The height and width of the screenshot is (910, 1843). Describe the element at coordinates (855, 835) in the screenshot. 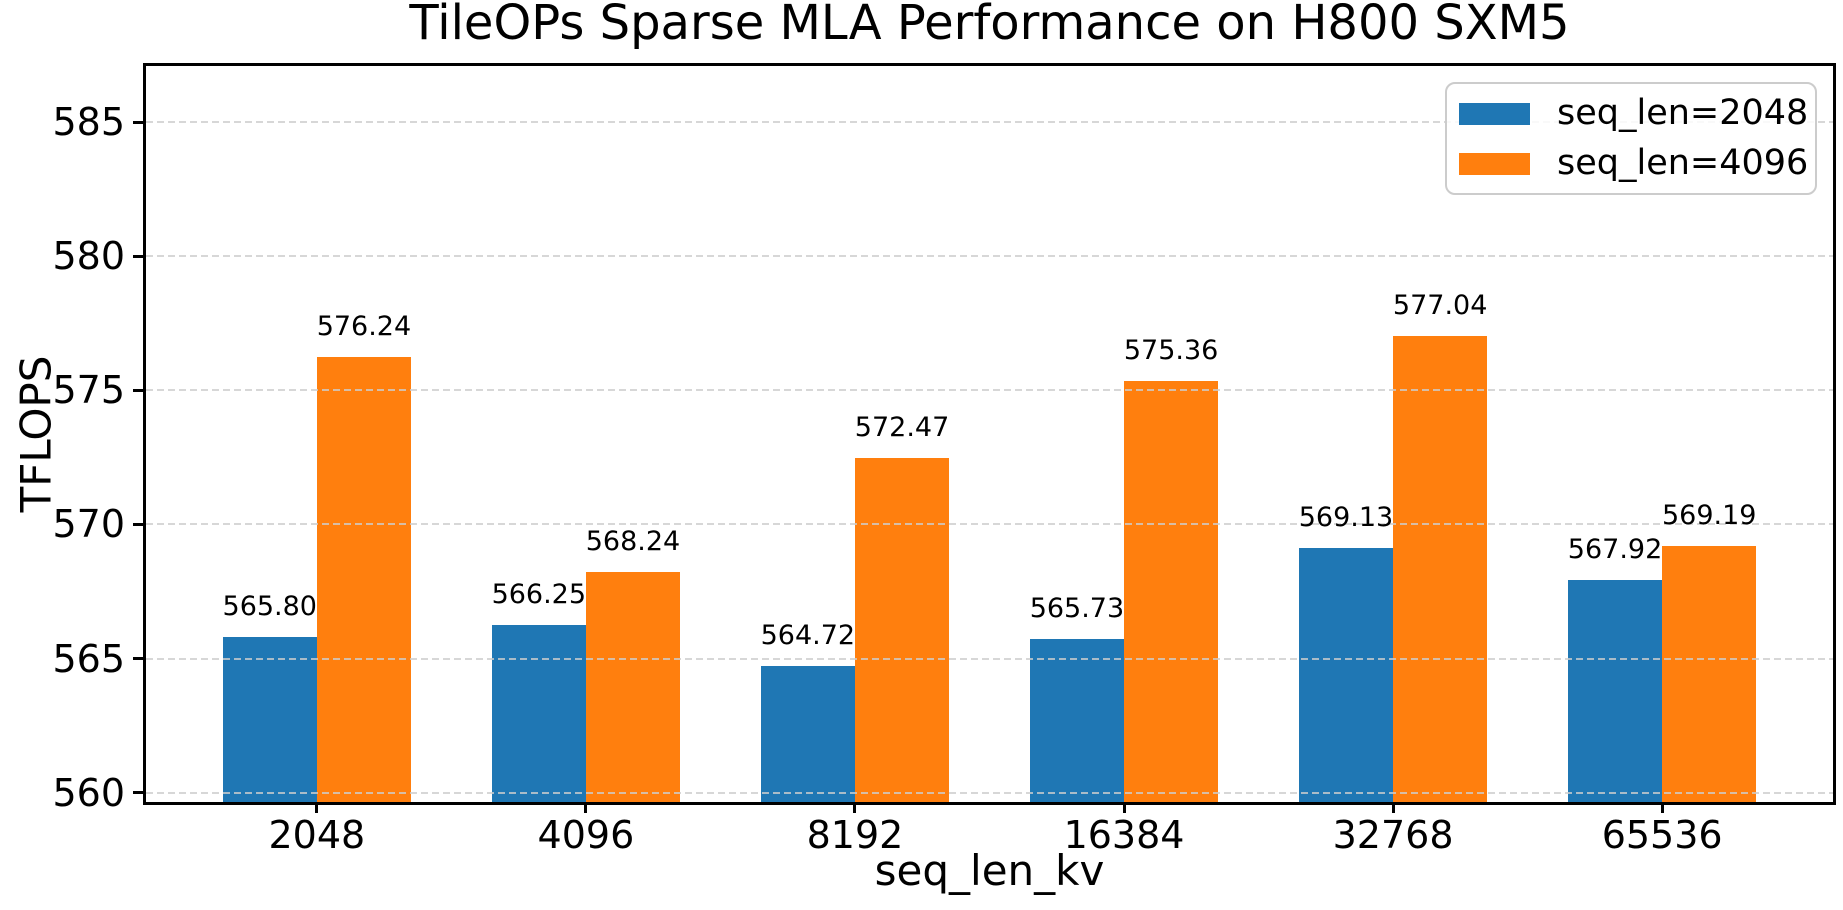

I see `x-tick-label: 8192` at that location.